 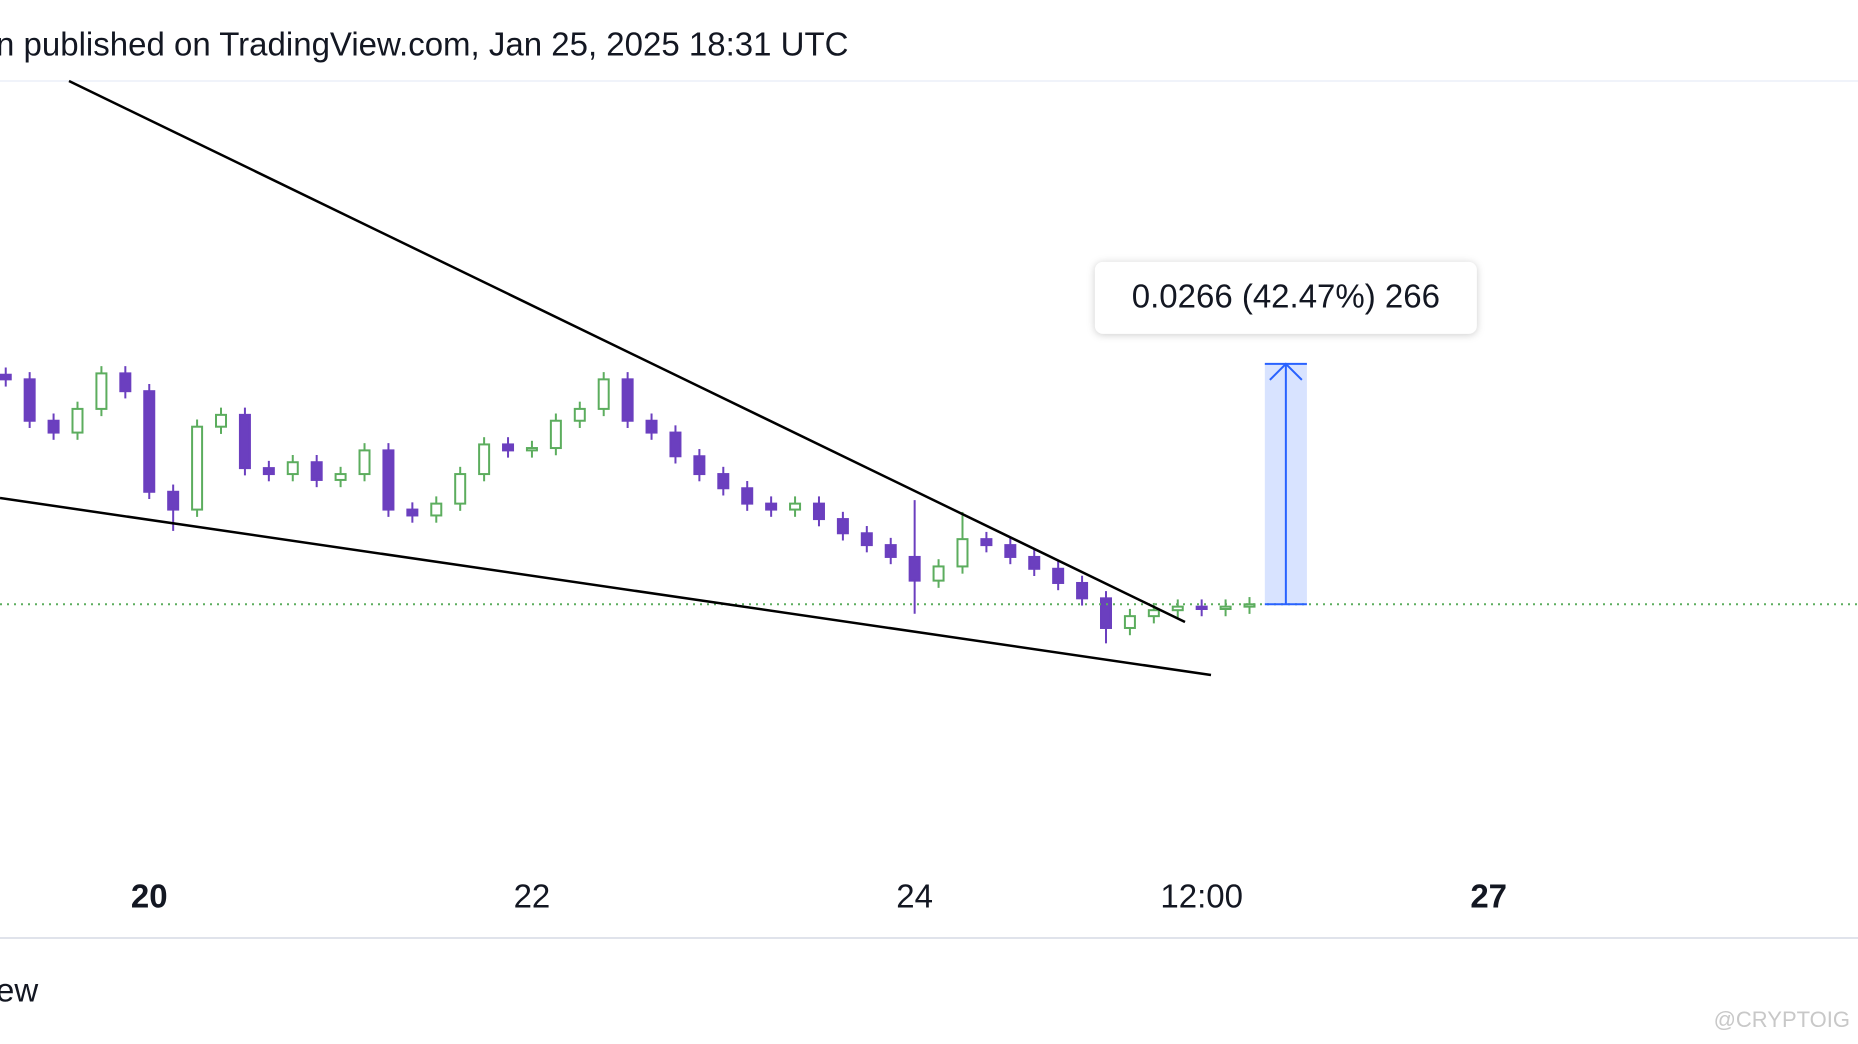 I want to click on x-tick-label: 22, so click(x=532, y=896).